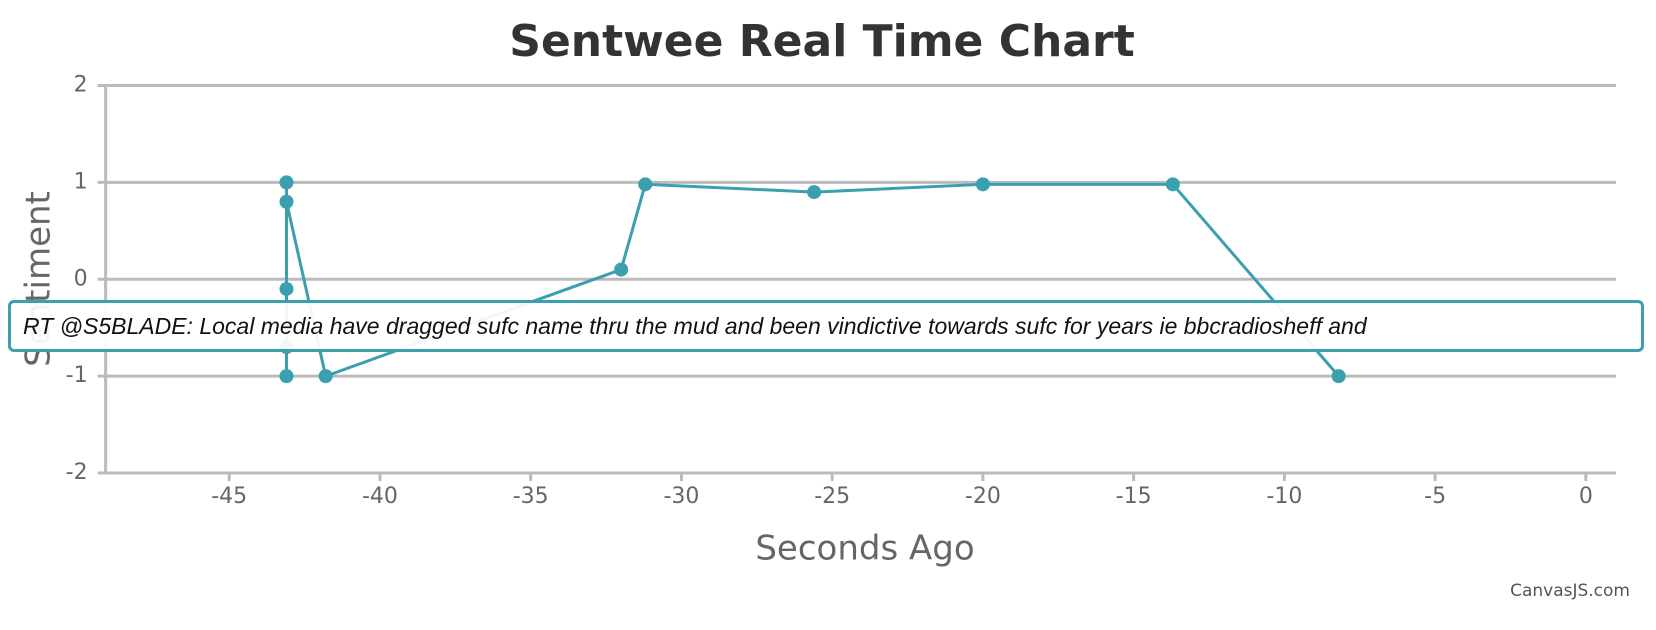 The width and height of the screenshot is (1656, 630). I want to click on x-tick-label: -40, so click(380, 496).